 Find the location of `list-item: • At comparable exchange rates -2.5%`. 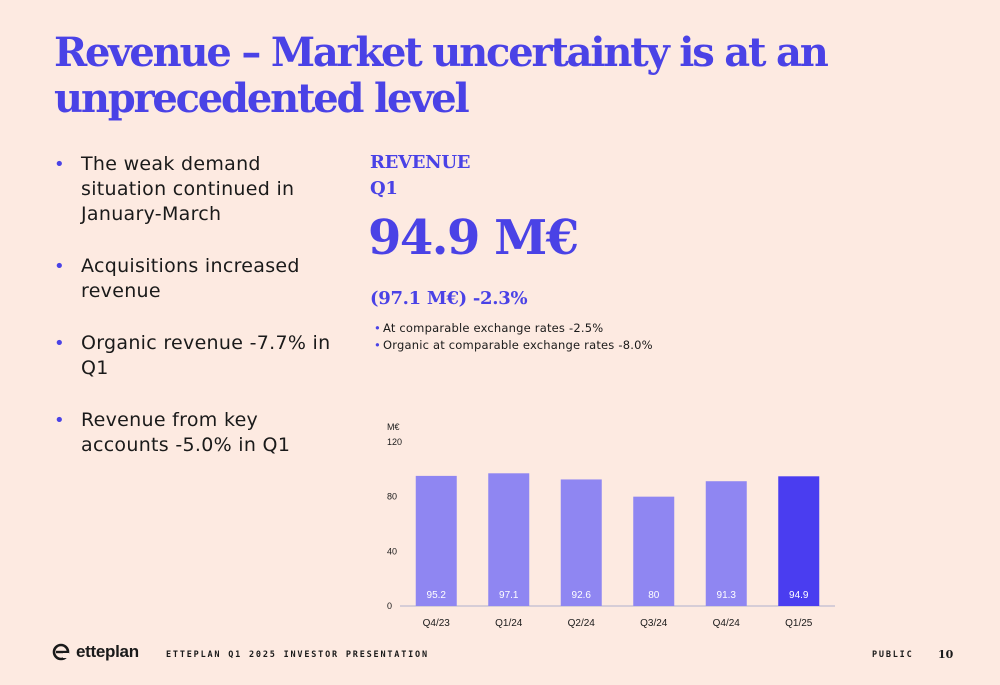

list-item: • At comparable exchange rates -2.5% is located at coordinates (513, 328).